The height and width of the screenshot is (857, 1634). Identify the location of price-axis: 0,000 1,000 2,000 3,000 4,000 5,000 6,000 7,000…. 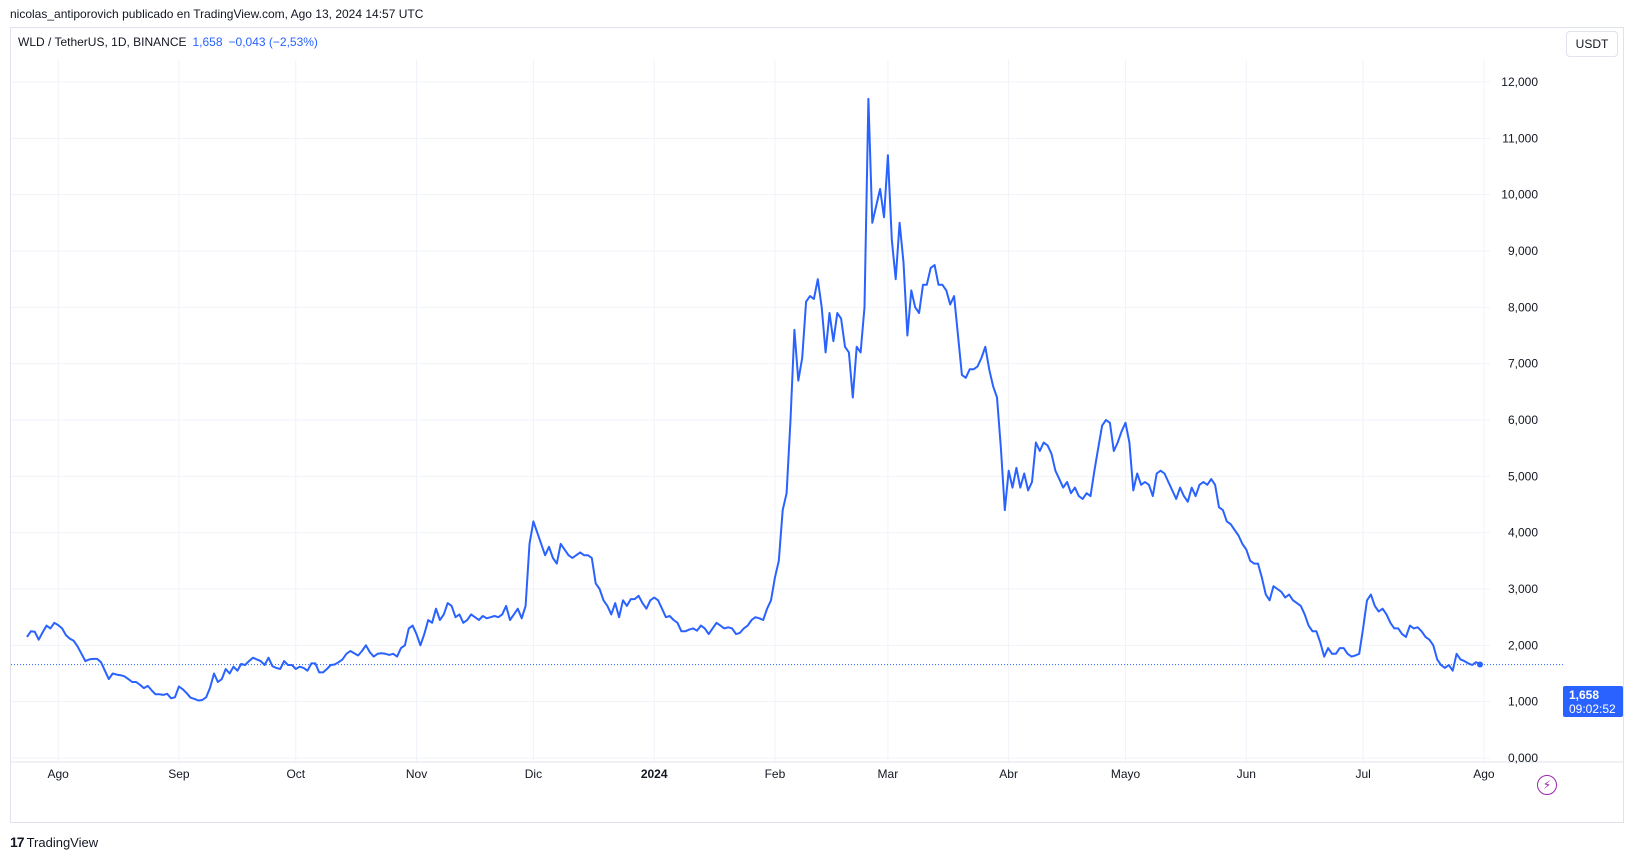
(1519, 420).